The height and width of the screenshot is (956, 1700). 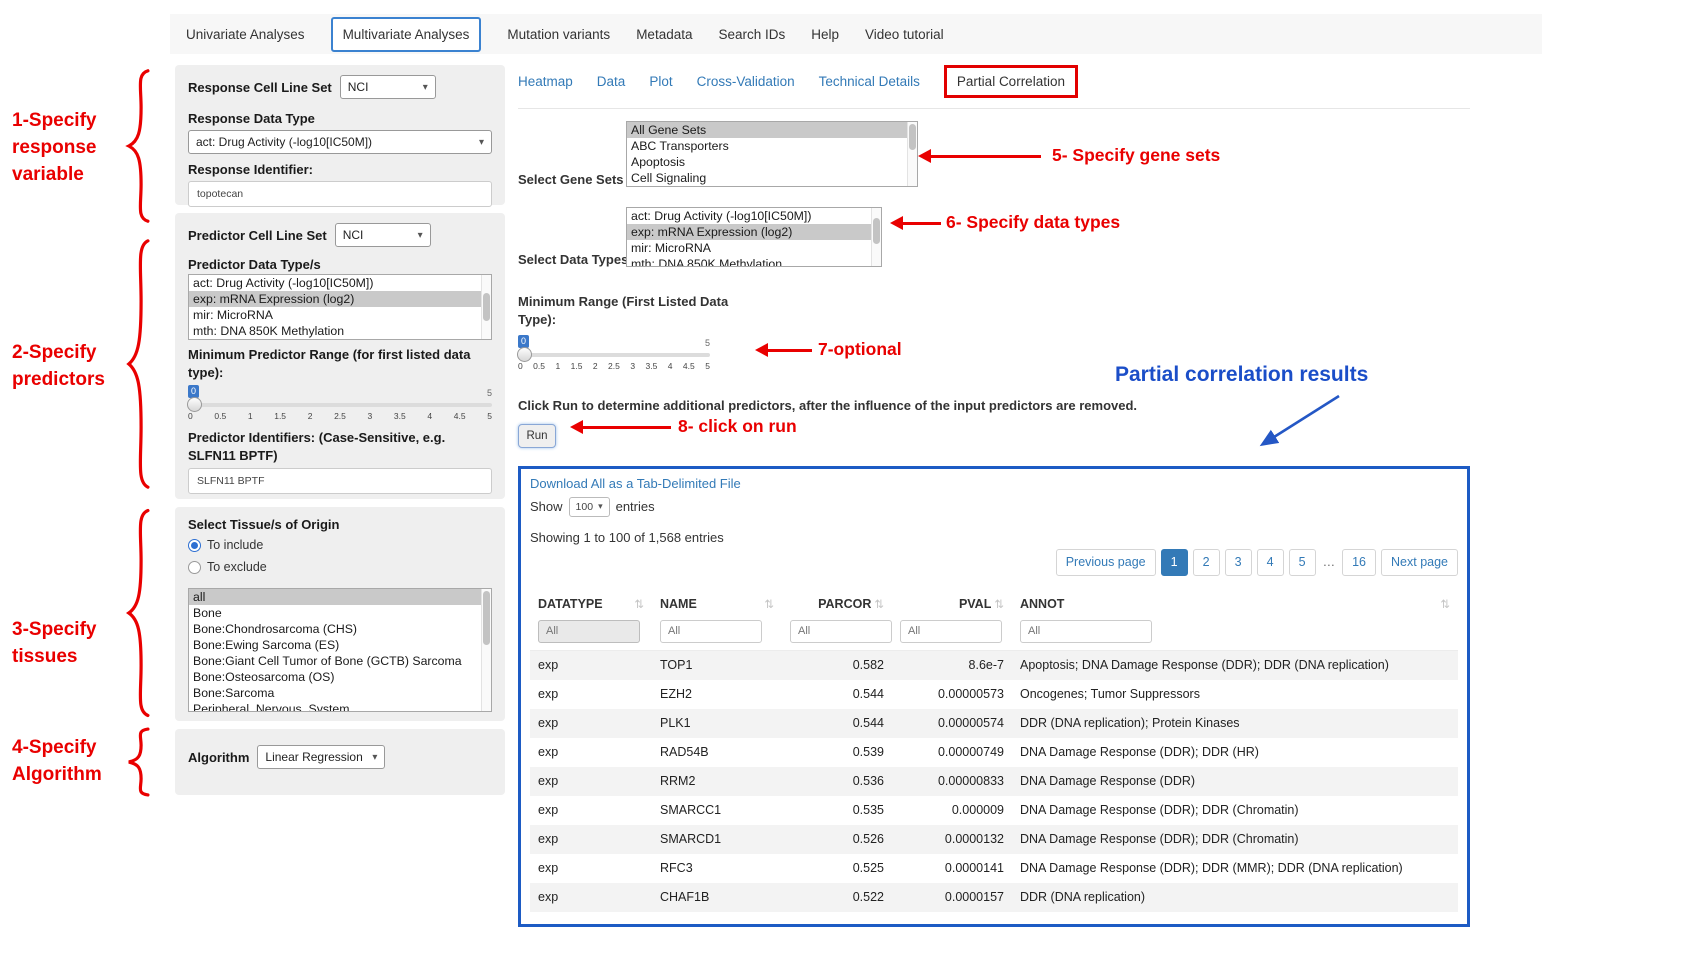 What do you see at coordinates (635, 483) in the screenshot?
I see `download-link: Download All as a Tab-Delimited File` at bounding box center [635, 483].